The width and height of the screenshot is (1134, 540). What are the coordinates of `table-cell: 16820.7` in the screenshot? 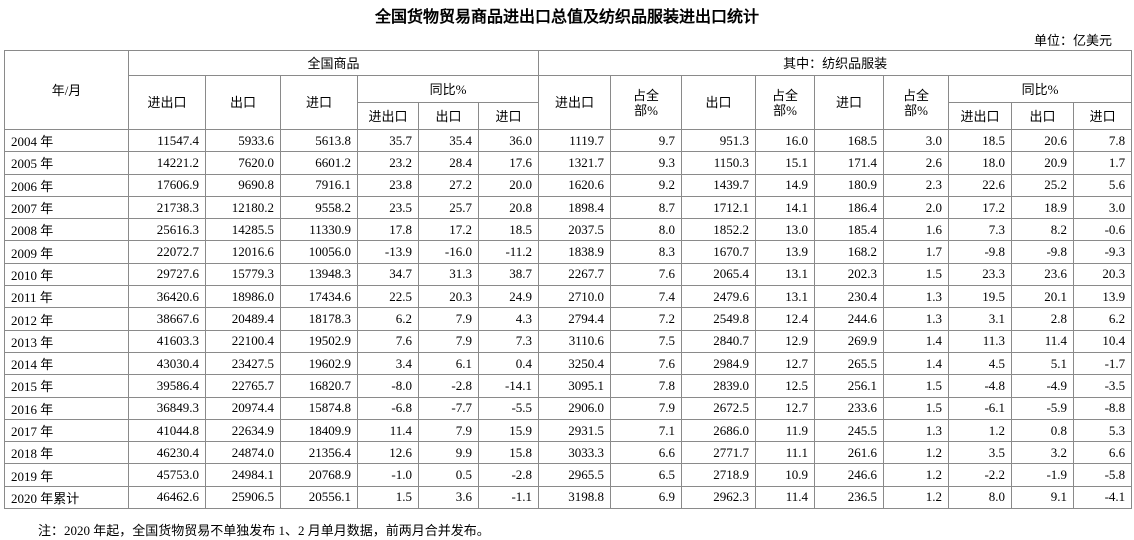 It's located at (319, 386).